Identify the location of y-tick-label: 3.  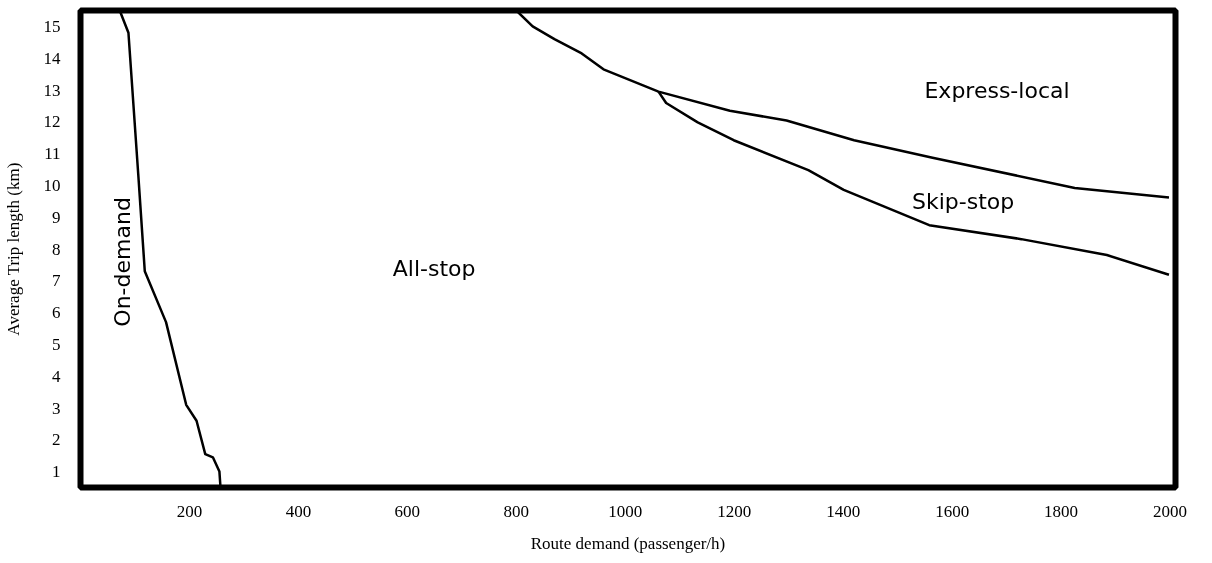
(56, 408).